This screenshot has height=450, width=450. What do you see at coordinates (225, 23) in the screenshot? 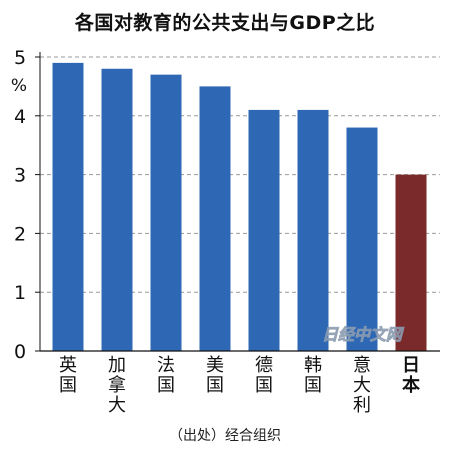
I see `chart-title: 各国对教育的公共支出与GDP之比` at bounding box center [225, 23].